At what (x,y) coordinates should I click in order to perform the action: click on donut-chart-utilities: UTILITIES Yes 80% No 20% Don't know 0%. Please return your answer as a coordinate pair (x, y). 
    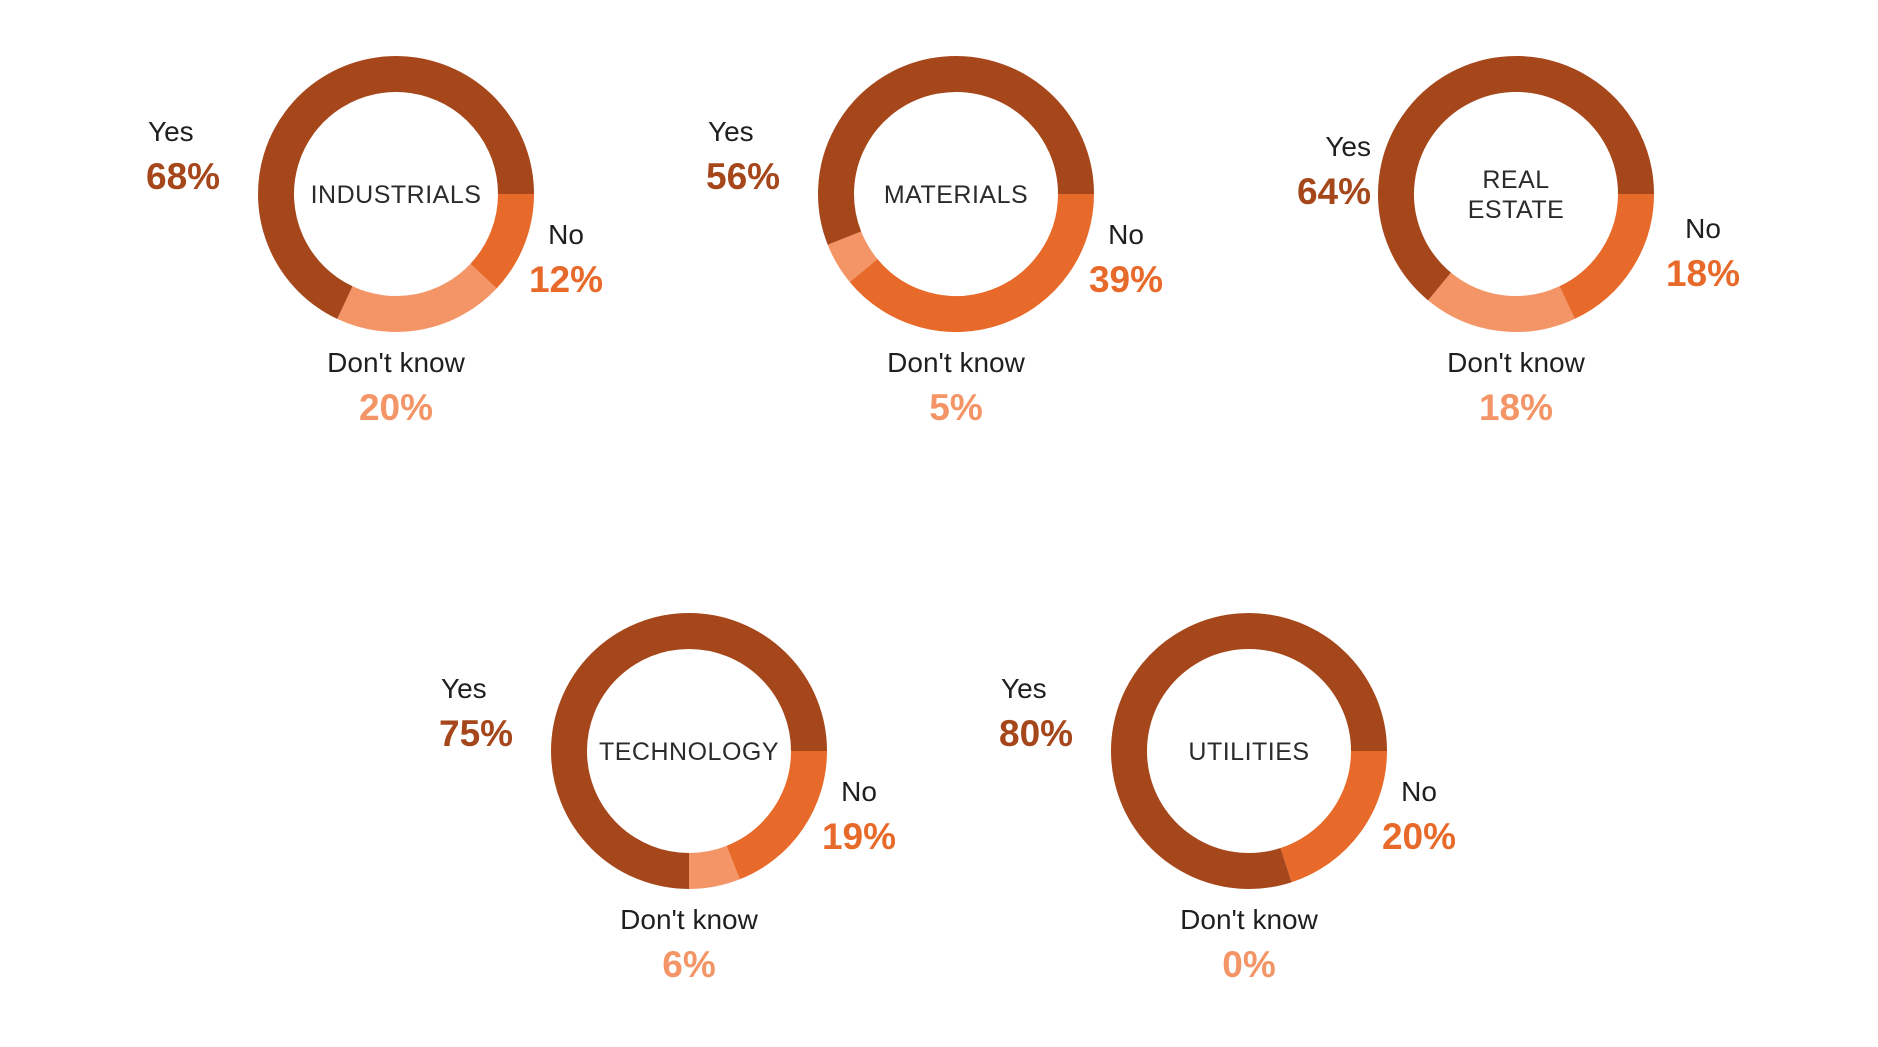
    Looking at the image, I should click on (1227, 799).